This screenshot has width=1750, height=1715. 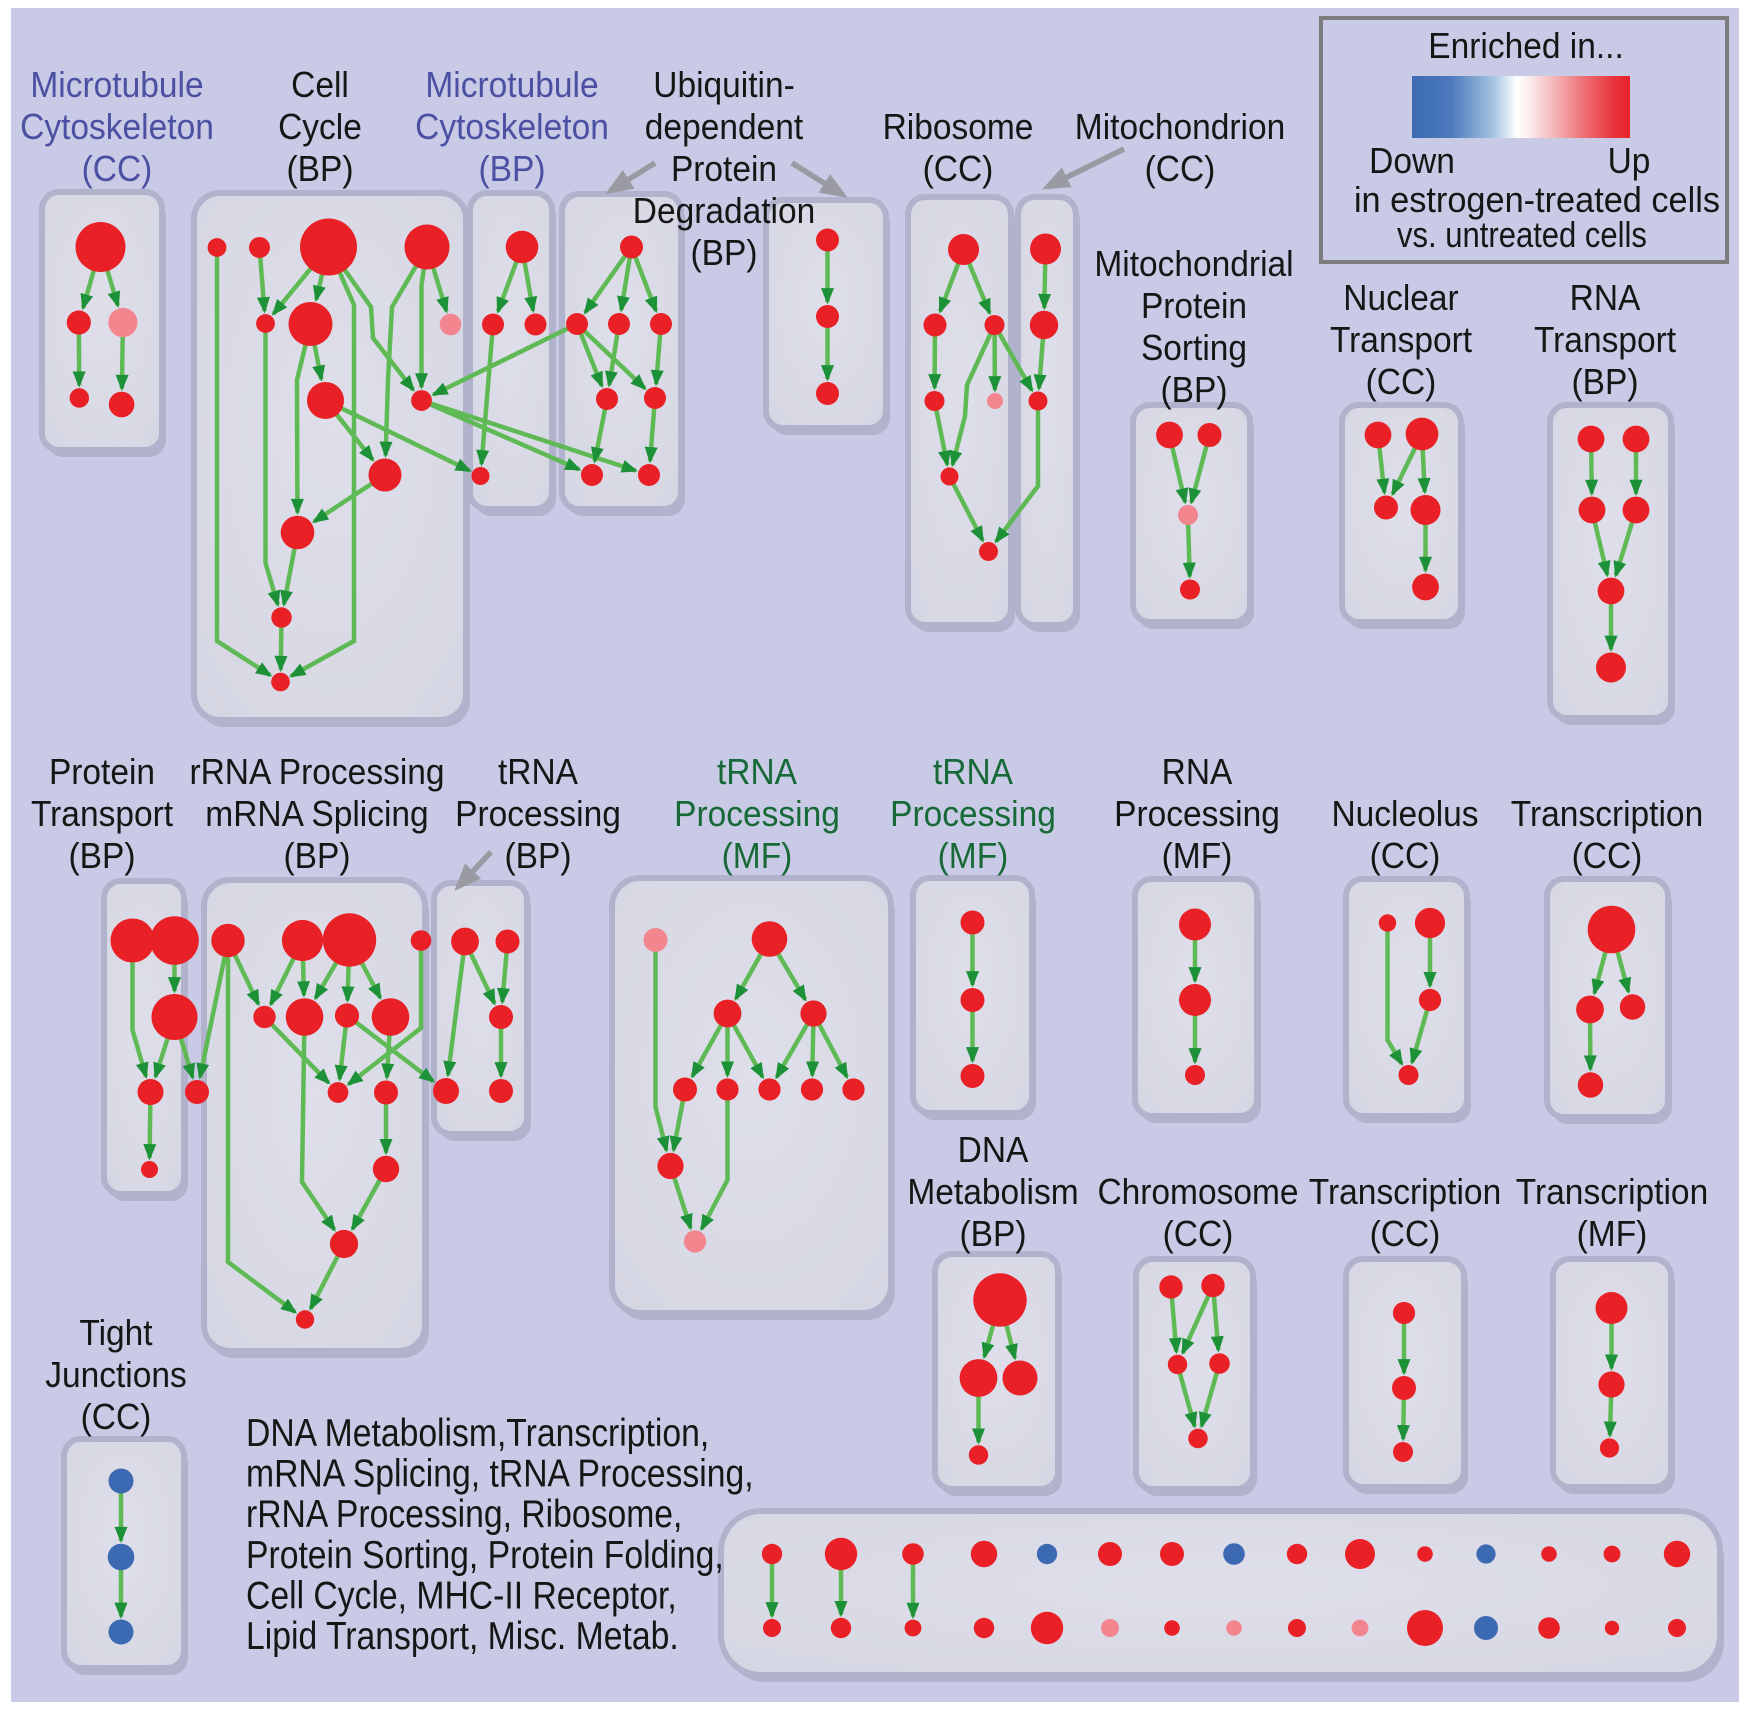 What do you see at coordinates (1193, 263) in the screenshot?
I see `svg-text: Mitochondrial` at bounding box center [1193, 263].